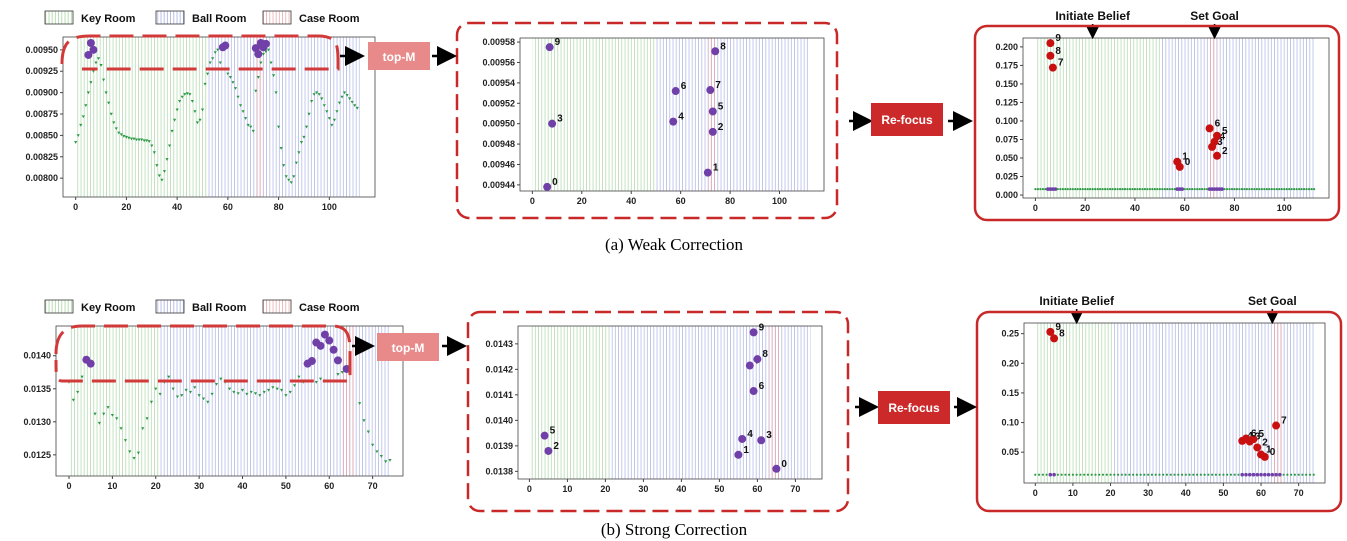 Image resolution: width=1347 pixels, height=541 pixels. Describe the element at coordinates (499, 446) in the screenshot. I see `y-tick-label: 0.0139` at that location.